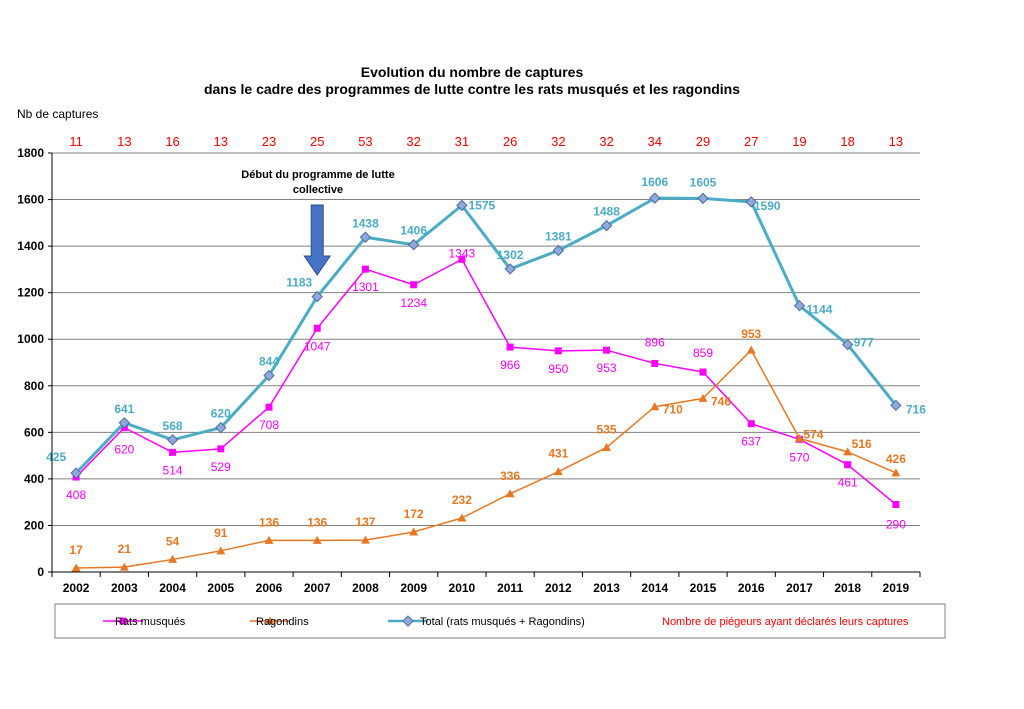 The width and height of the screenshot is (1024, 709). I want to click on data-label: 1438, so click(365, 223).